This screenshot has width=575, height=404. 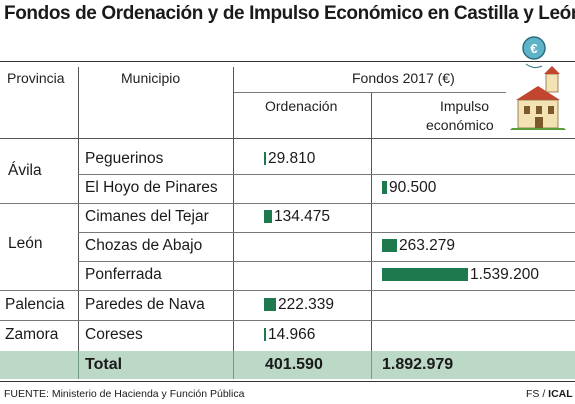 What do you see at coordinates (560, 394) in the screenshot?
I see `credit-agency: ICAL` at bounding box center [560, 394].